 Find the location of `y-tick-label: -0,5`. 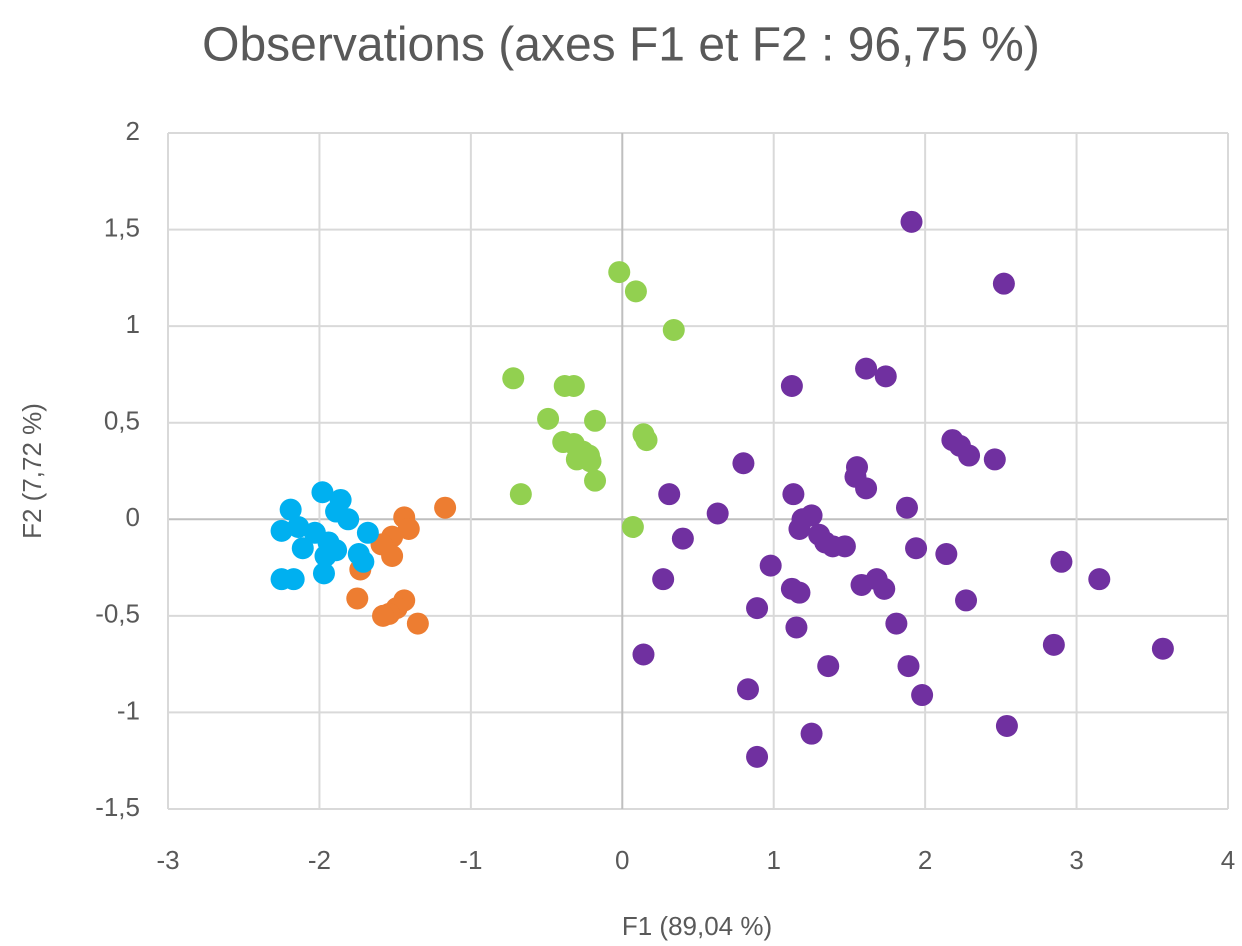

y-tick-label: -0,5 is located at coordinates (117, 614).